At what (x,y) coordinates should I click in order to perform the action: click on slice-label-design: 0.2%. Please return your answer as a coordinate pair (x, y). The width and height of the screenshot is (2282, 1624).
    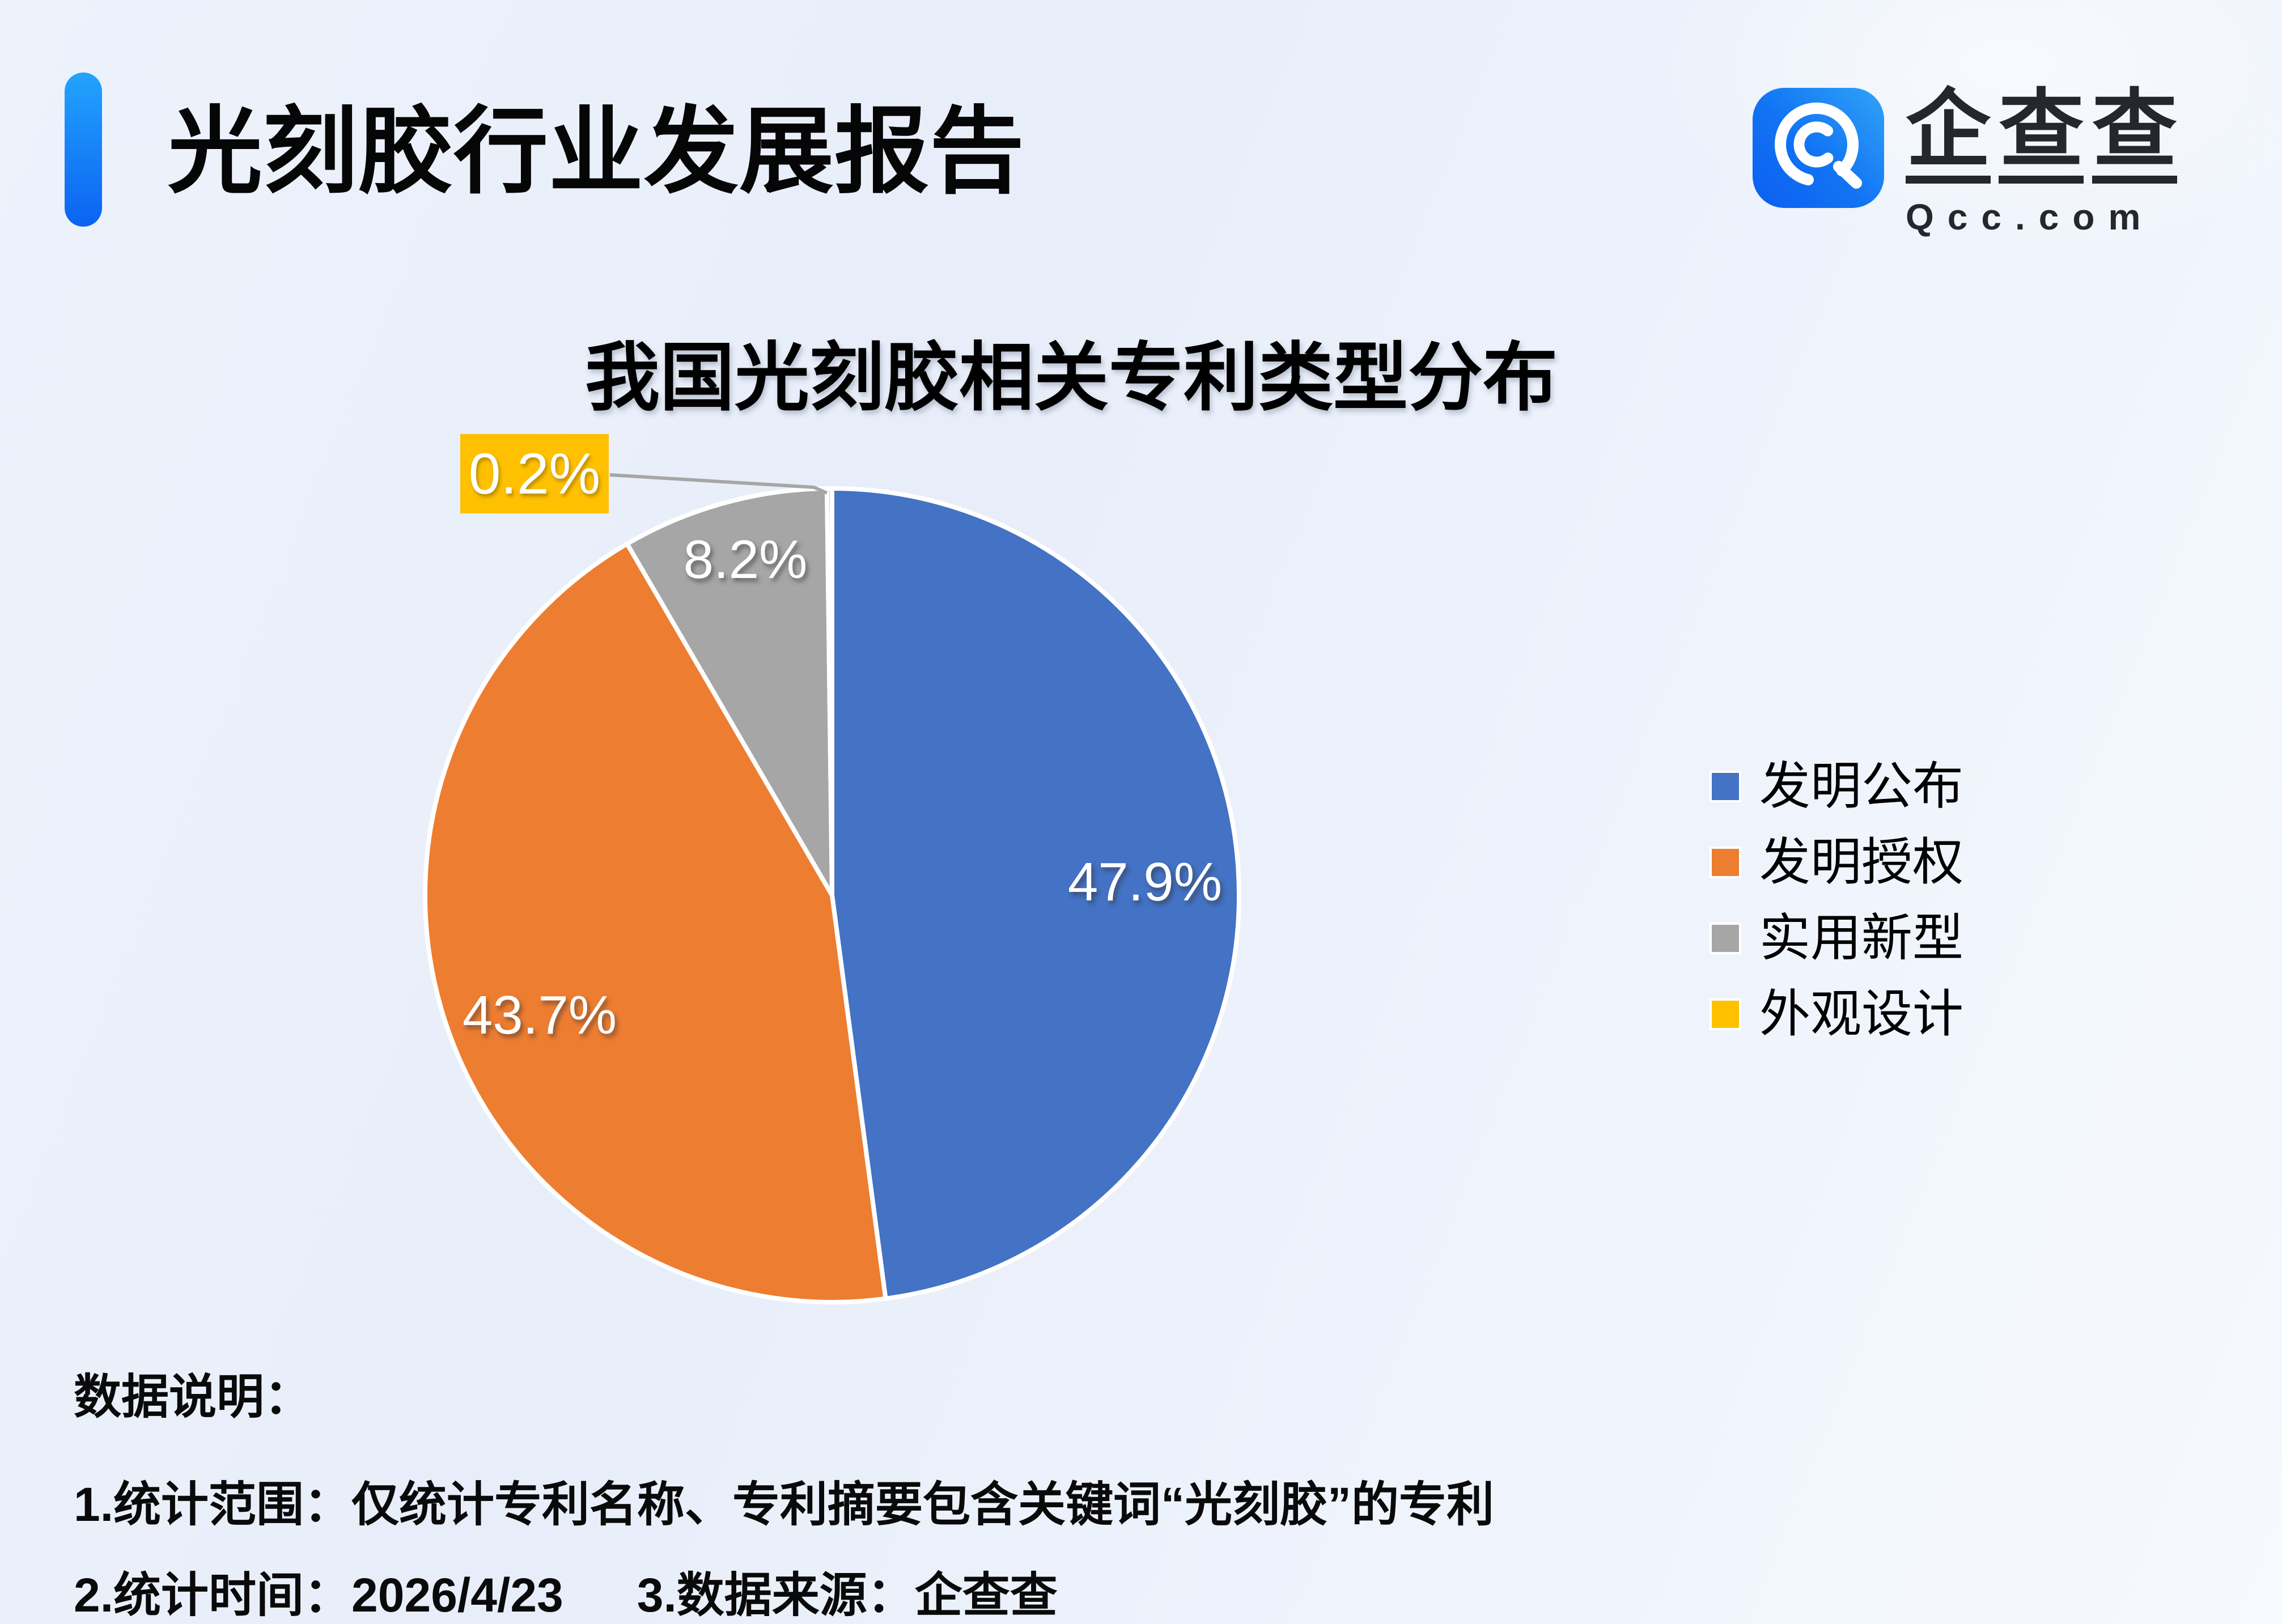
    Looking at the image, I should click on (534, 473).